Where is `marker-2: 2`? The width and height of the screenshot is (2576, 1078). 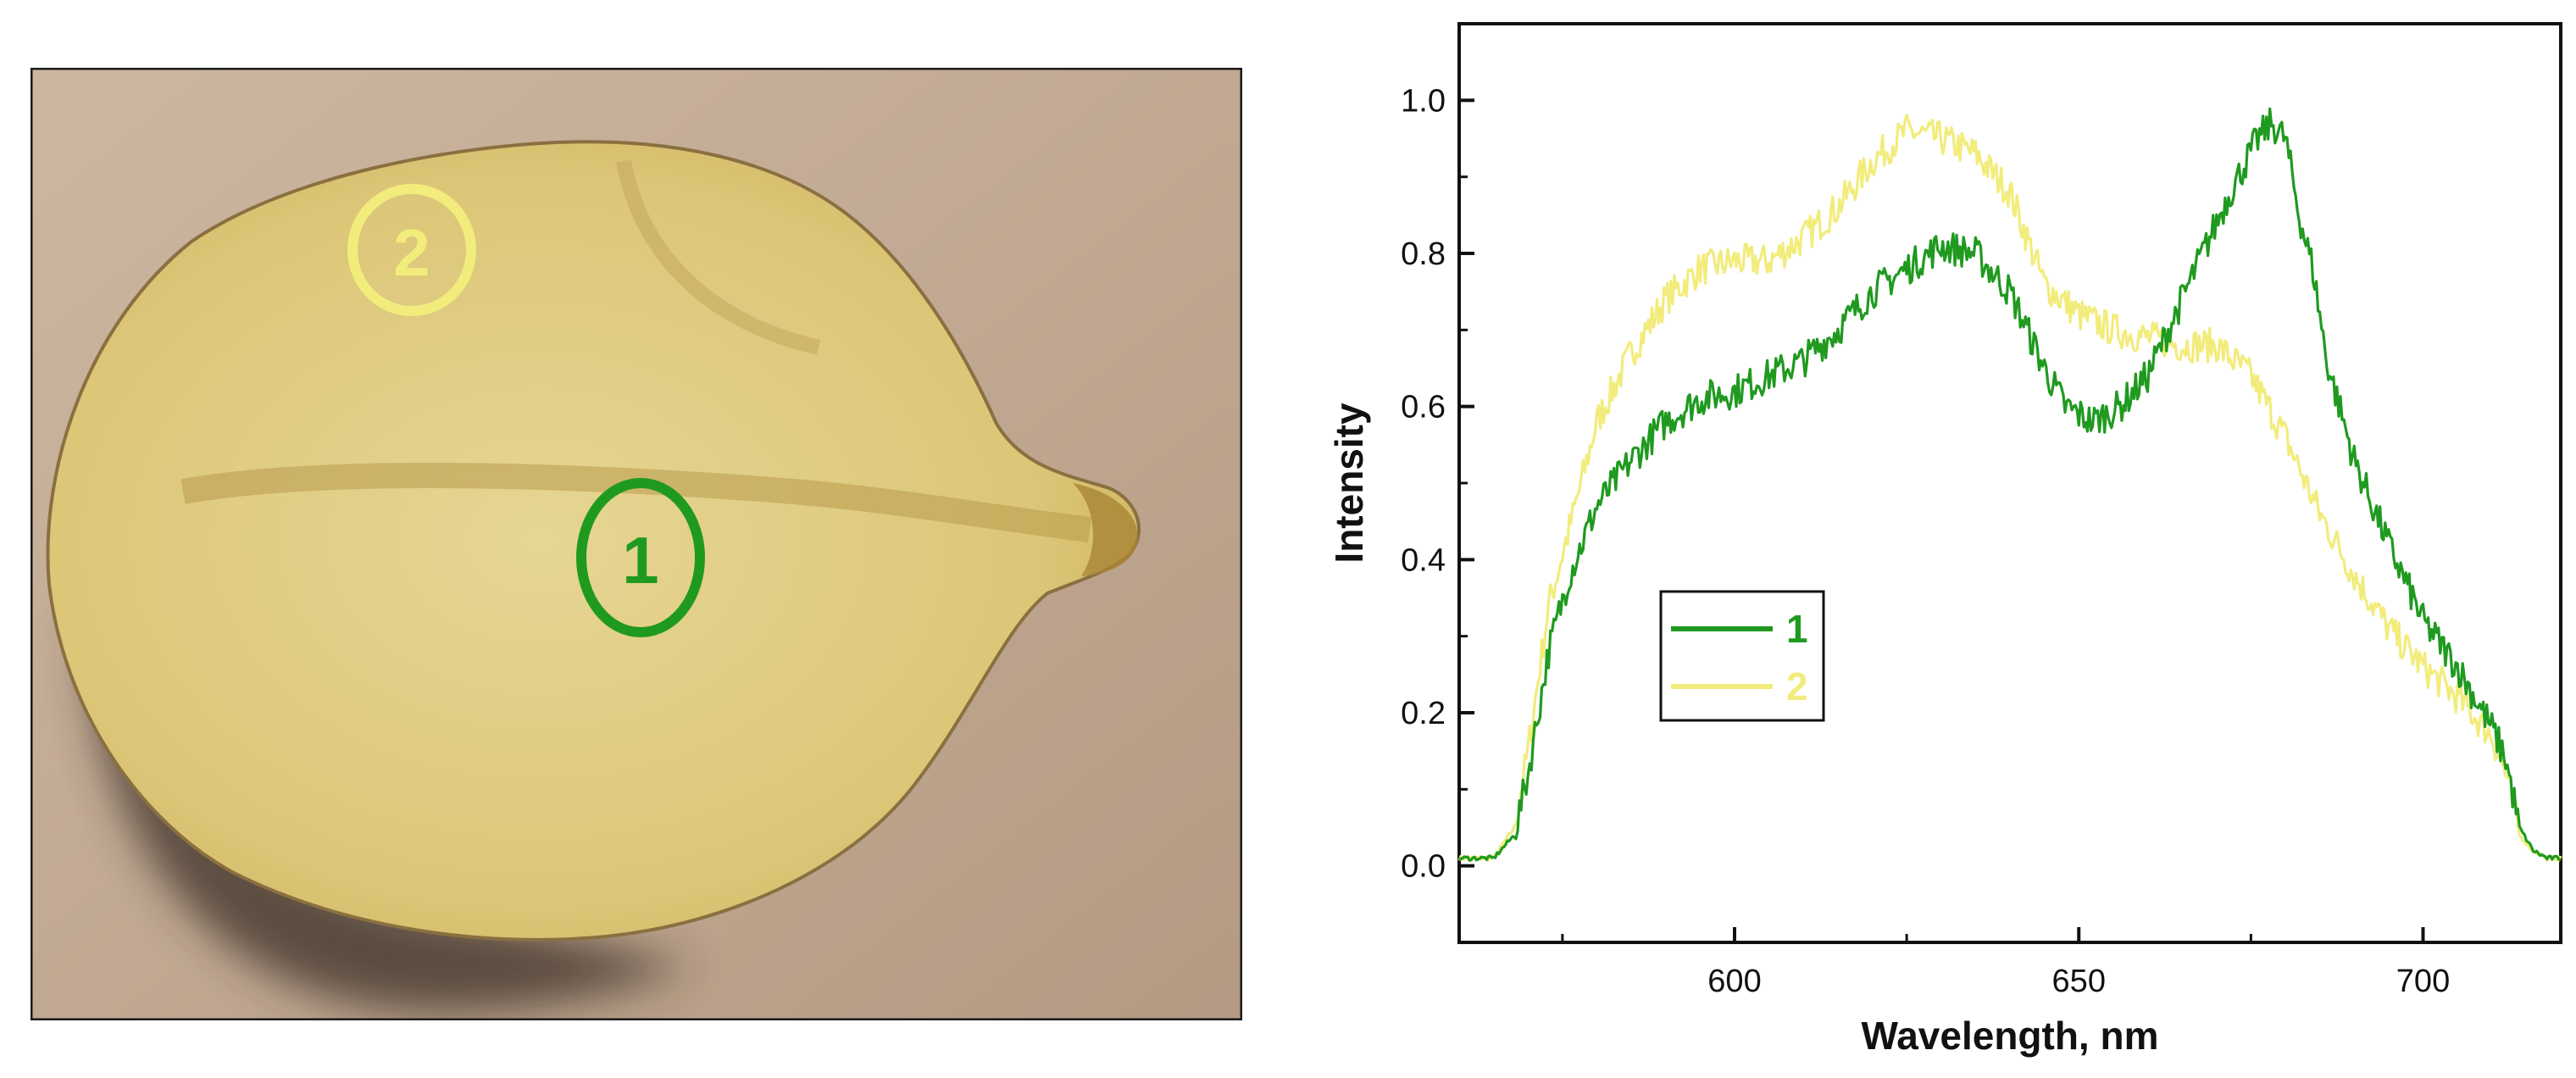
marker-2: 2 is located at coordinates (411, 250).